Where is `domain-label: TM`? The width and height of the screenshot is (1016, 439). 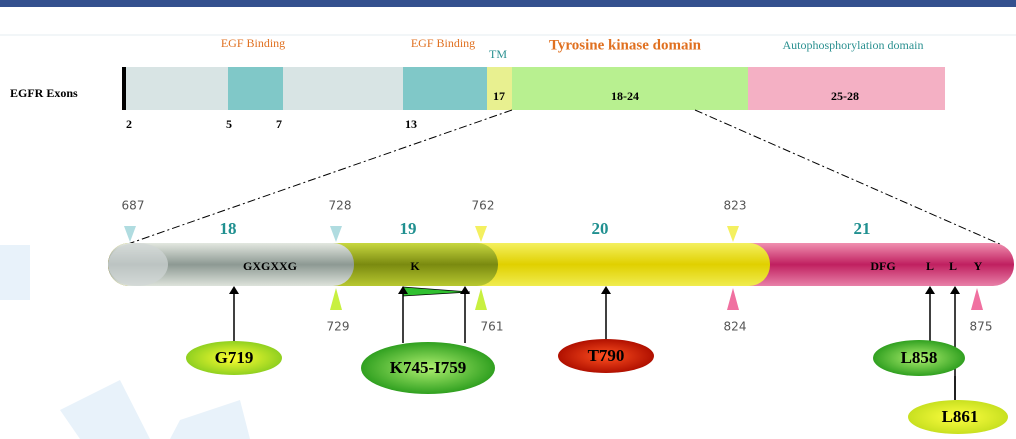
domain-label: TM is located at coordinates (498, 54).